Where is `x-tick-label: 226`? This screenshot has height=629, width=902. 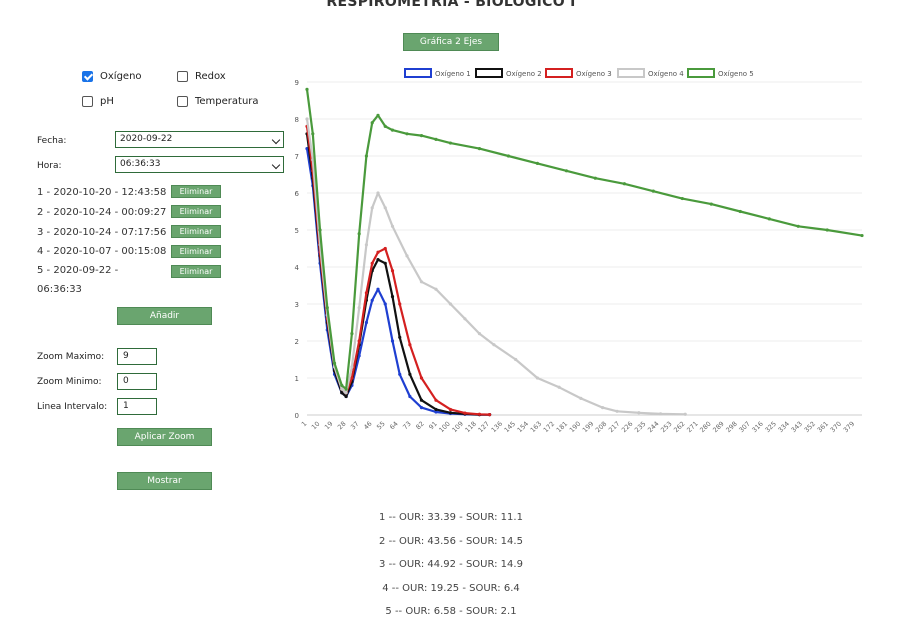 x-tick-label: 226 is located at coordinates (627, 427).